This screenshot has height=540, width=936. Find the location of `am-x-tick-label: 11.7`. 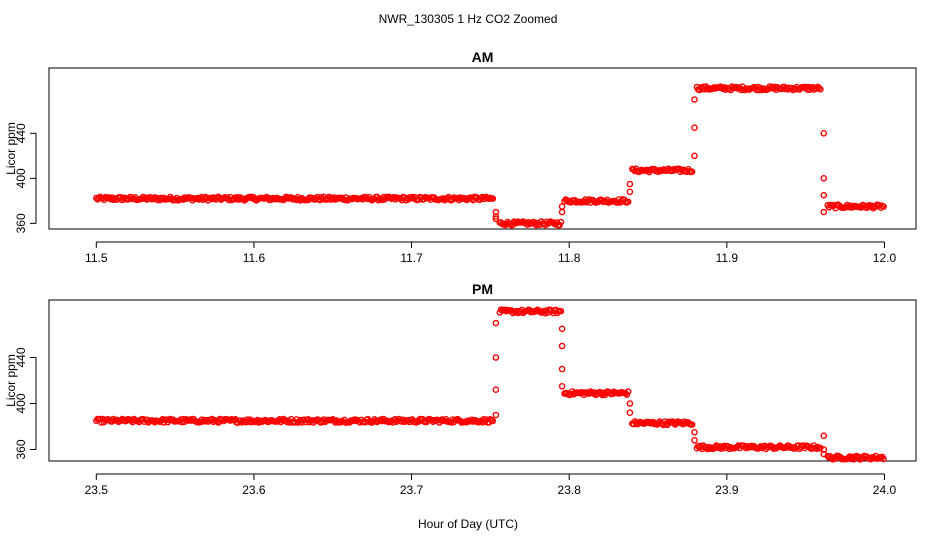

am-x-tick-label: 11.7 is located at coordinates (411, 258).